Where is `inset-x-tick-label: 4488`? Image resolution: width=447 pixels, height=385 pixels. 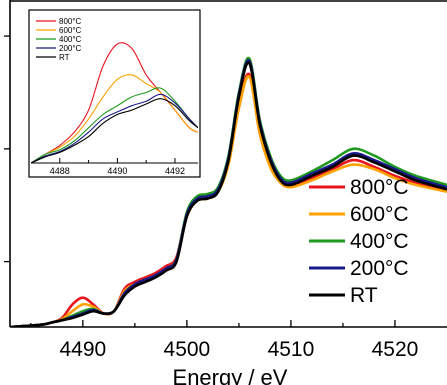
inset-x-tick-label: 4488 is located at coordinates (60, 171).